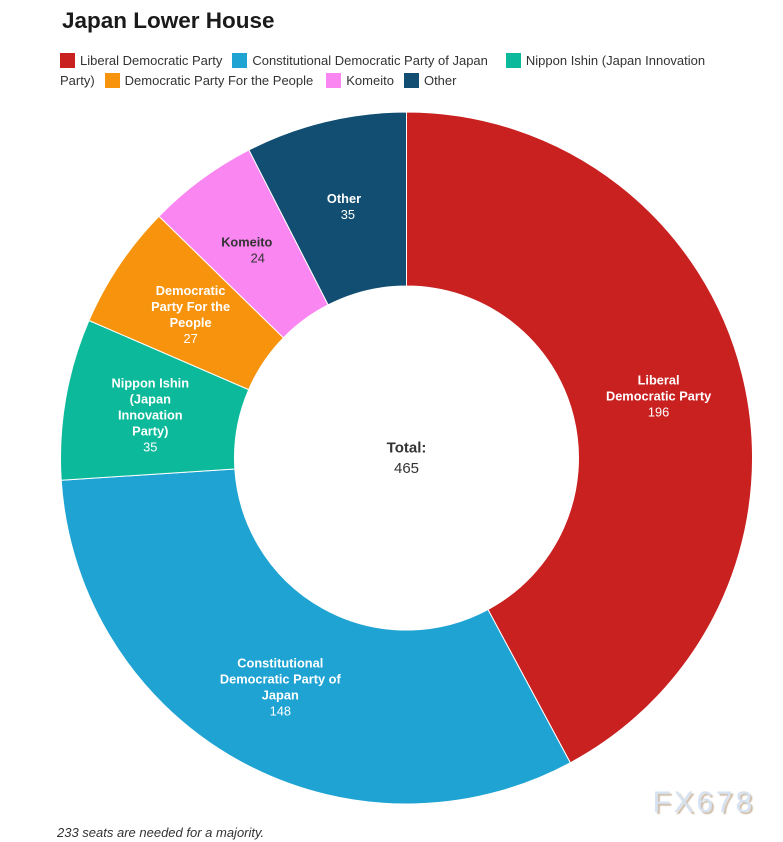 The width and height of the screenshot is (783, 842). Describe the element at coordinates (659, 396) in the screenshot. I see `svg-text: Democratic Party` at that location.